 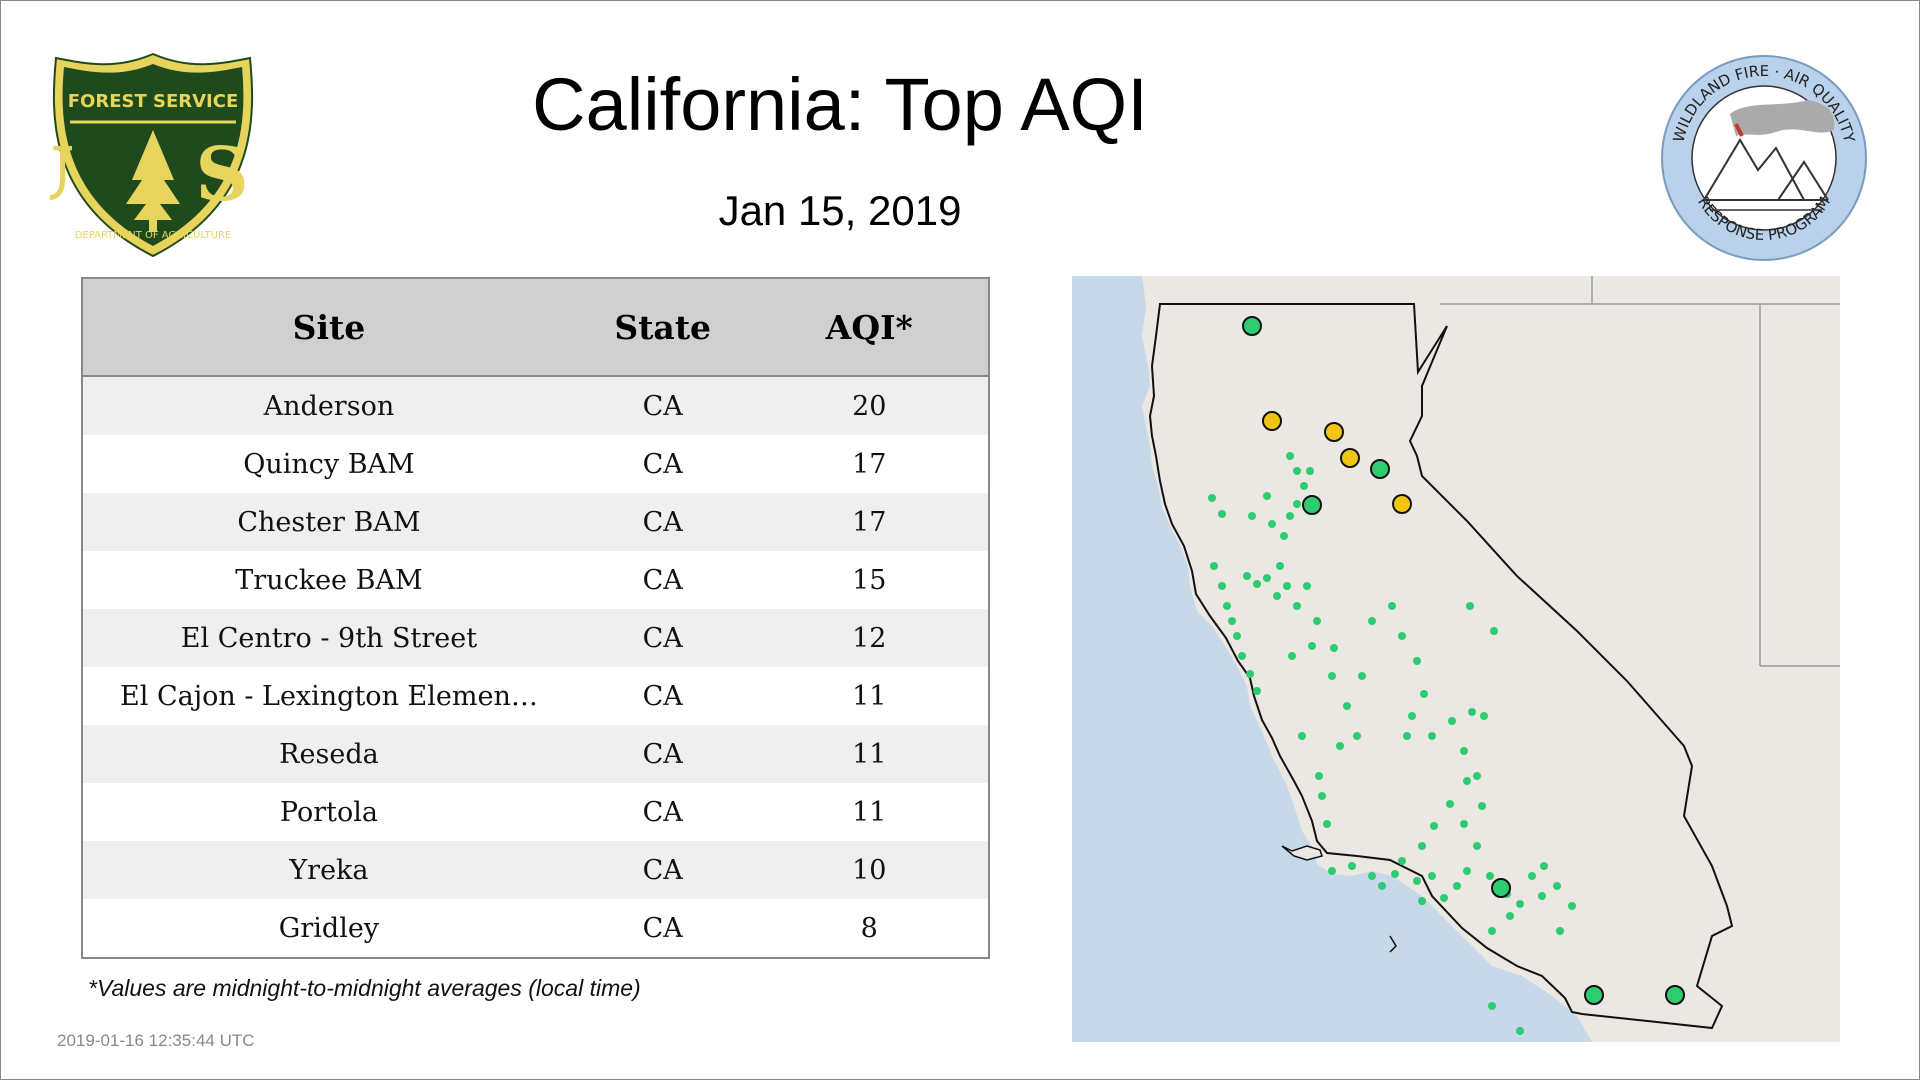 What do you see at coordinates (869, 580) in the screenshot?
I see `cell-aqi: 15` at bounding box center [869, 580].